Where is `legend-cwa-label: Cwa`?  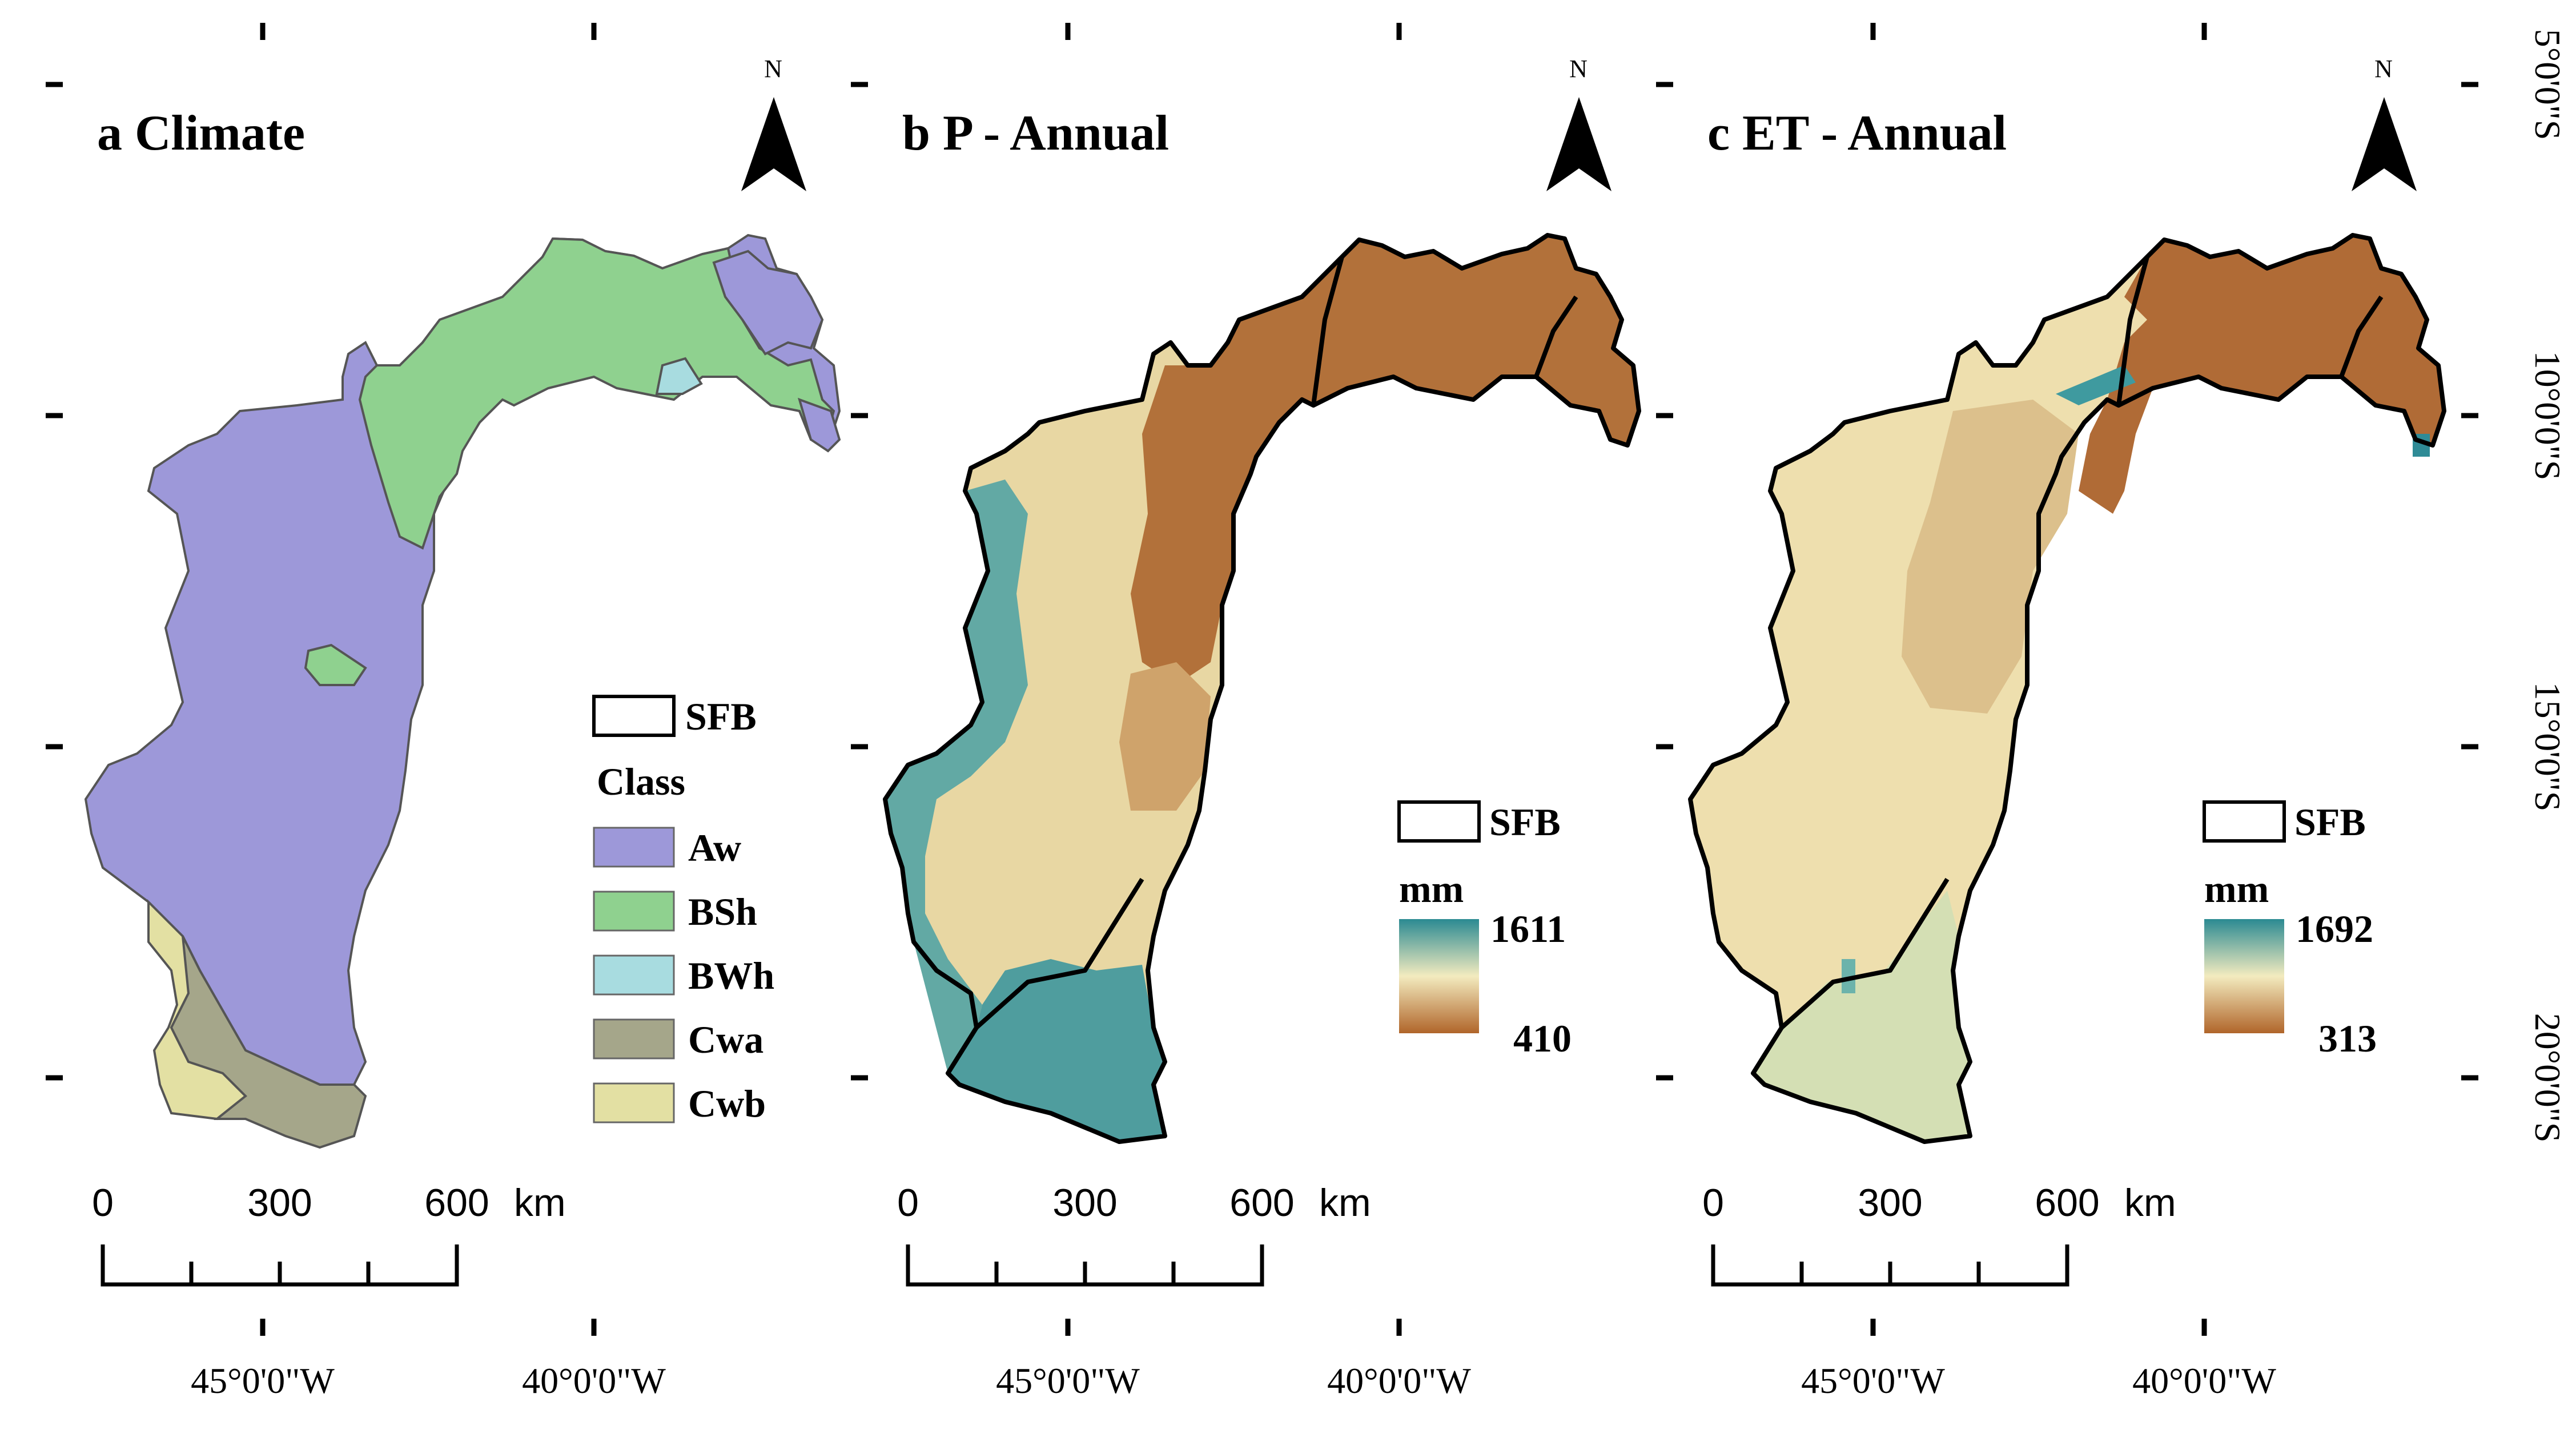 legend-cwa-label: Cwa is located at coordinates (725, 1039).